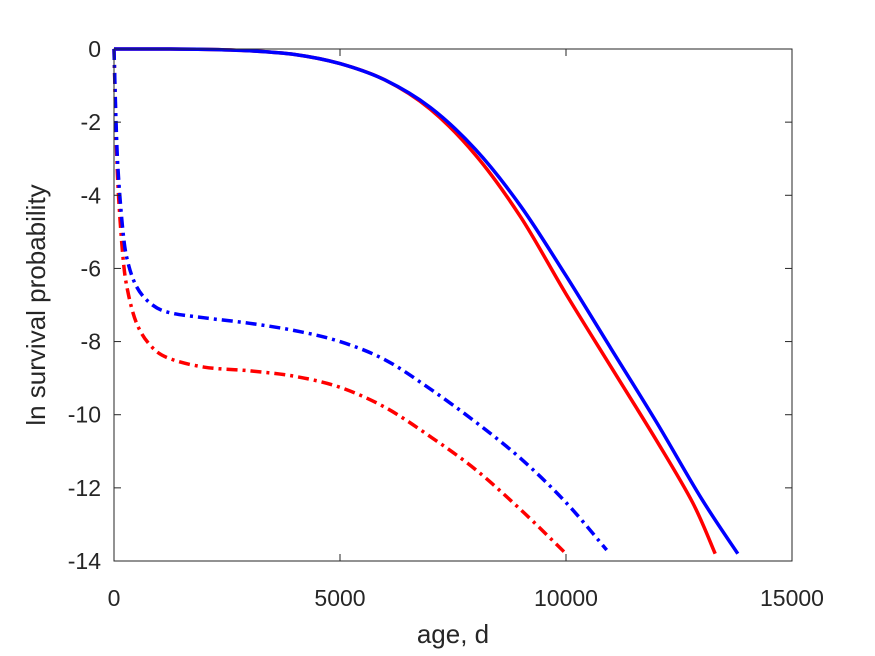  Describe the element at coordinates (114, 598) in the screenshot. I see `x-tick-label: 0` at that location.